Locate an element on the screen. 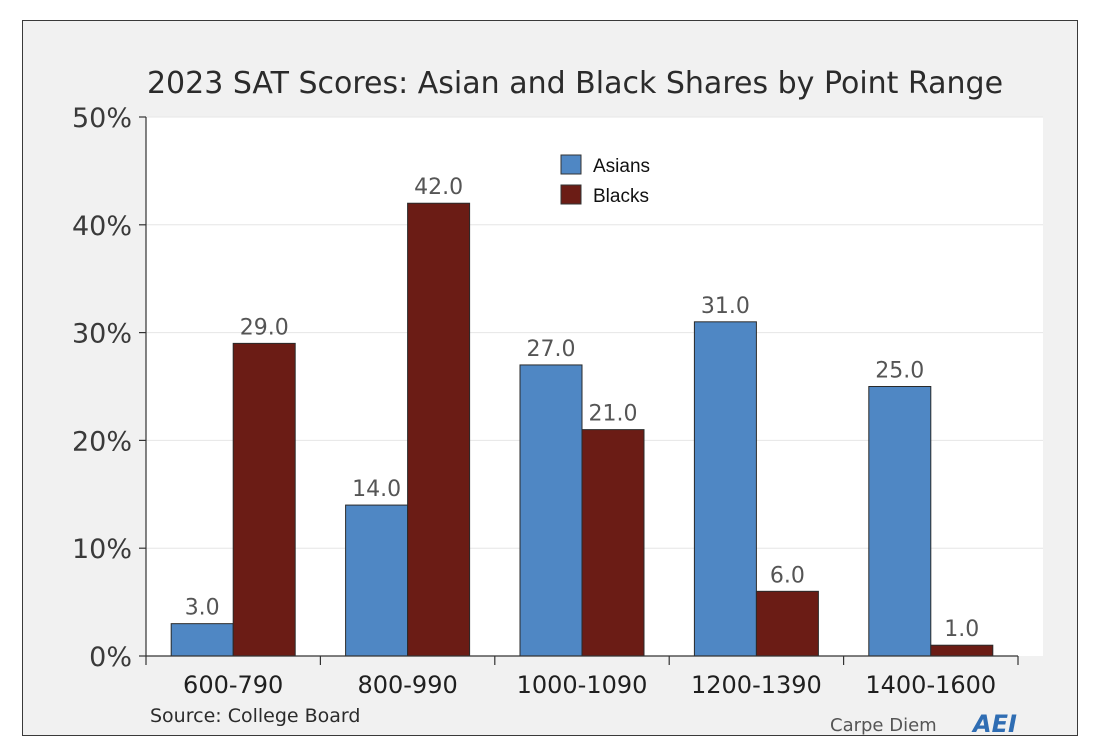 The image size is (1102, 752). y-tick-label: 30% is located at coordinates (102, 334).